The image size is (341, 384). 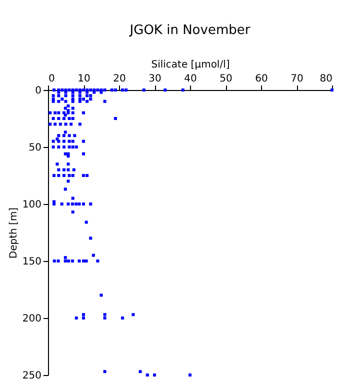 What do you see at coordinates (35, 148) in the screenshot?
I see `y-tick-label: 50` at bounding box center [35, 148].